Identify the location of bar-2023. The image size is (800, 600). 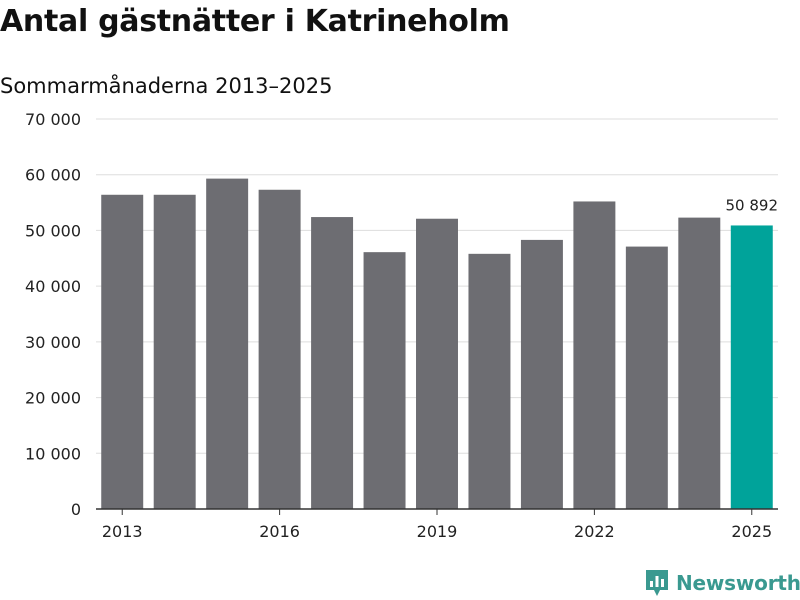
(646, 378).